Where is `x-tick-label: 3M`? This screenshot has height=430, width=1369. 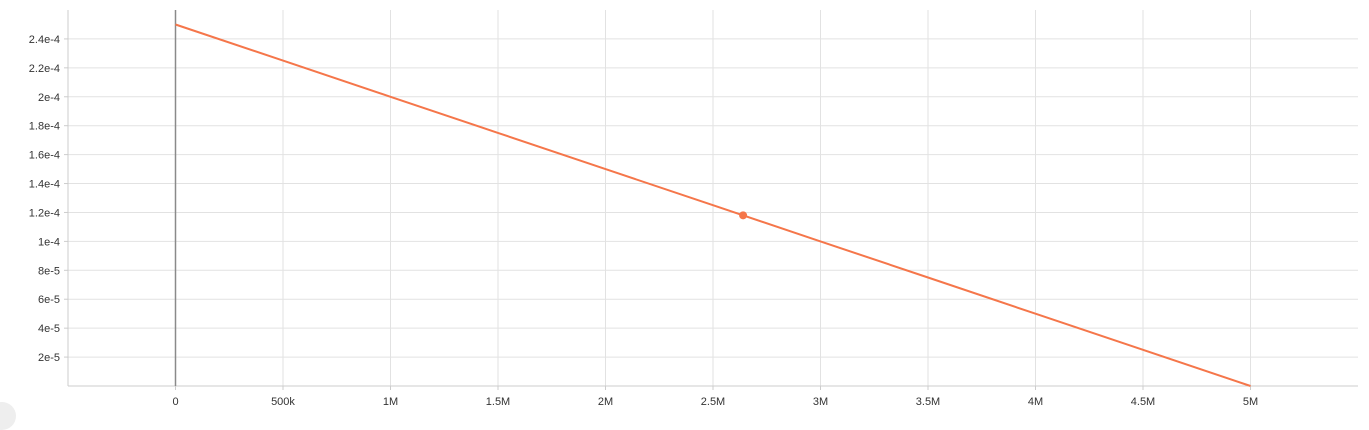 x-tick-label: 3M is located at coordinates (820, 402).